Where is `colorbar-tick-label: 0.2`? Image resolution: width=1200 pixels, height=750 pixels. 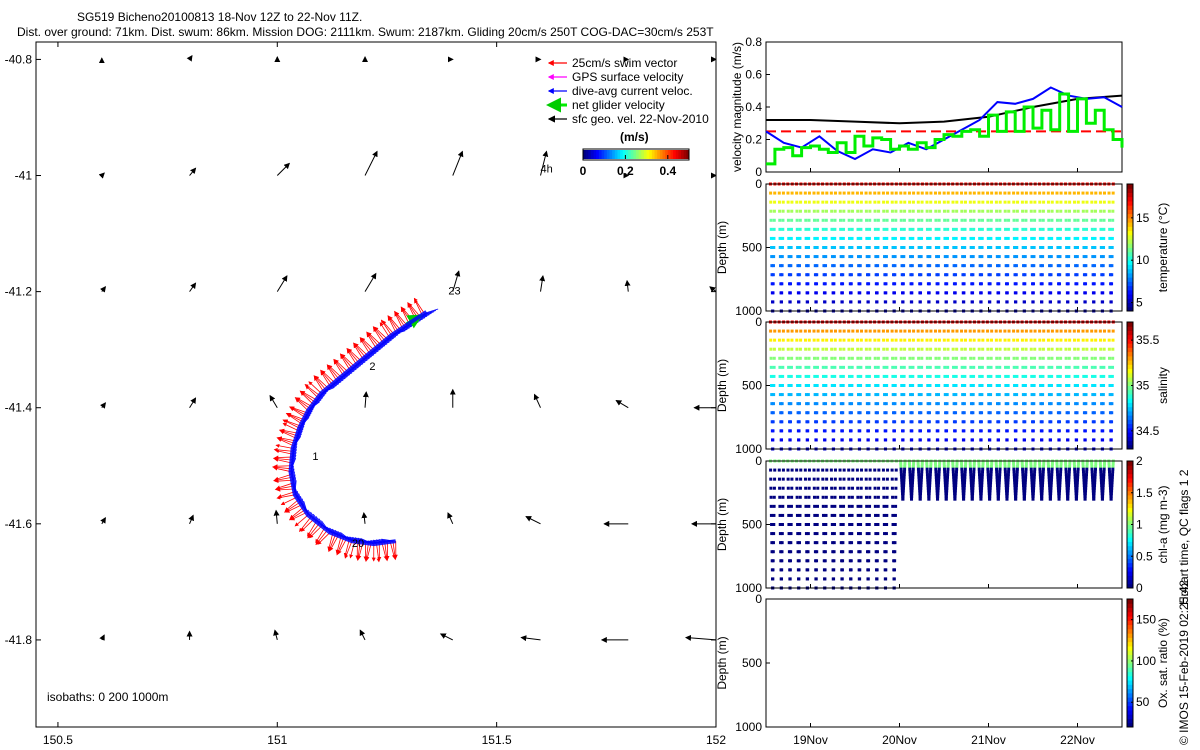
colorbar-tick-label: 0.2 is located at coordinates (625, 171).